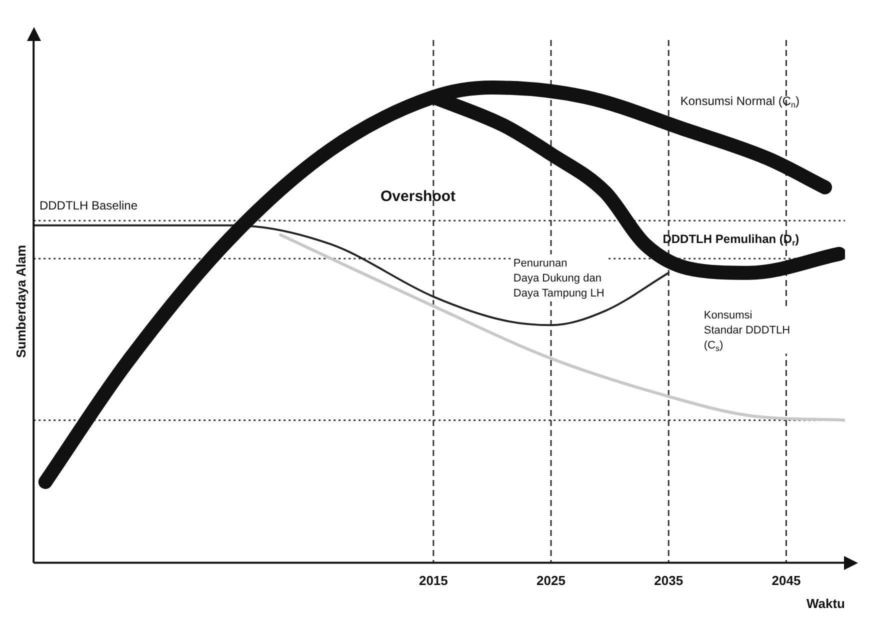  What do you see at coordinates (826, 603) in the screenshot?
I see `x-axis-title: Waktu` at bounding box center [826, 603].